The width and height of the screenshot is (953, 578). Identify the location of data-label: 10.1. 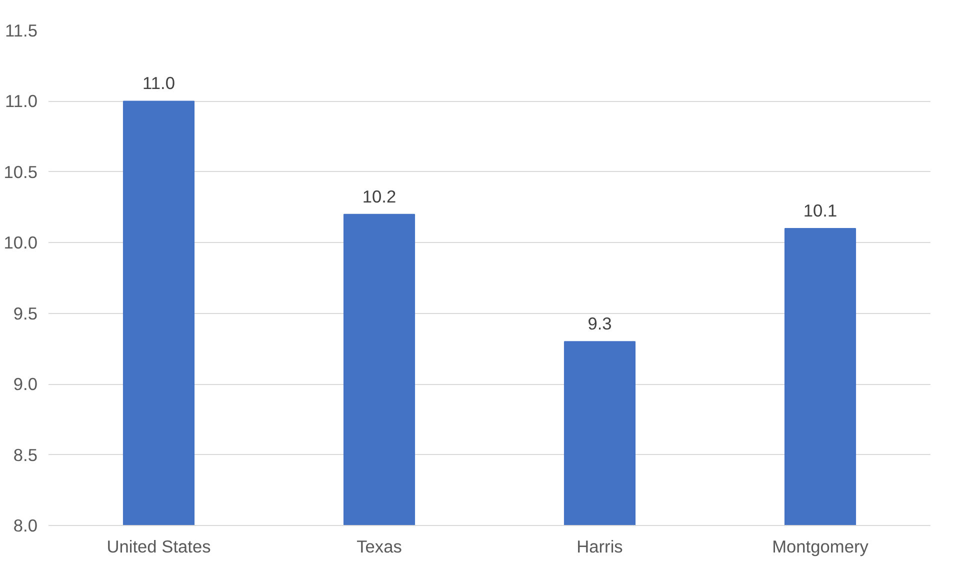
(820, 210).